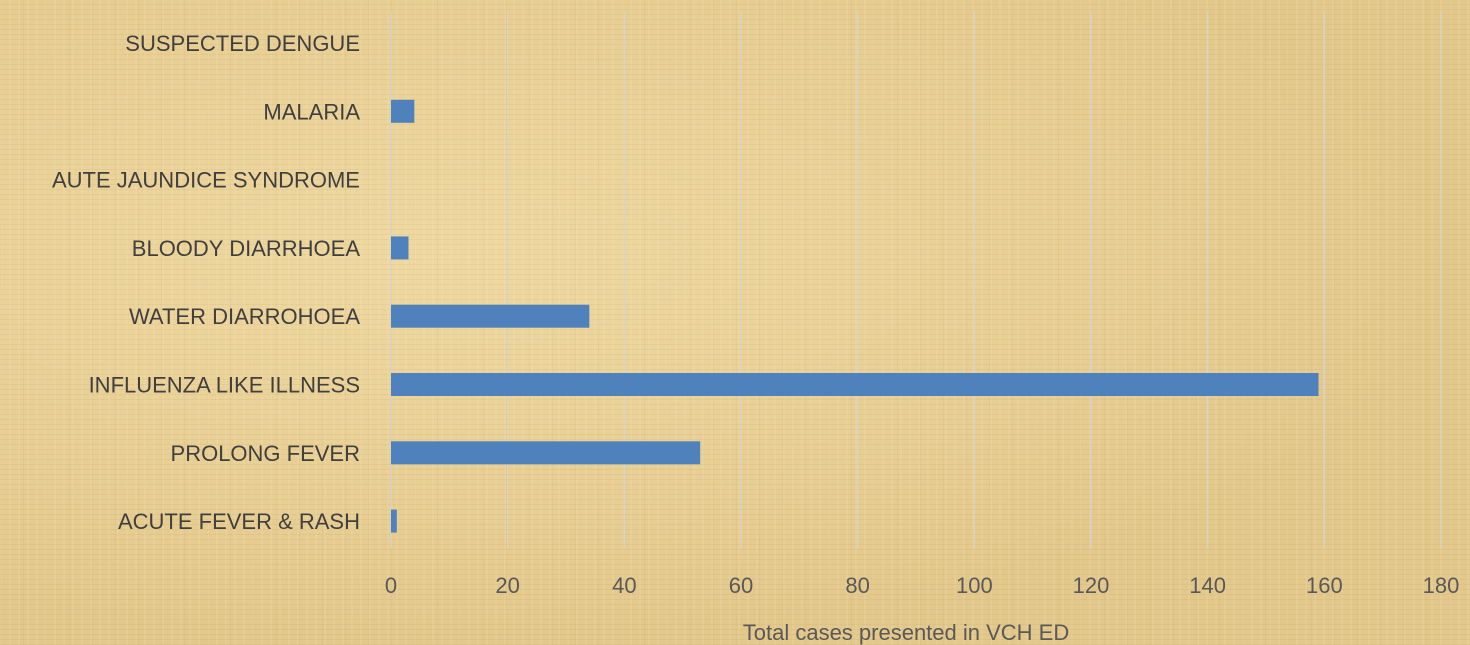  Describe the element at coordinates (974, 585) in the screenshot. I see `x-tick-label: 100` at that location.